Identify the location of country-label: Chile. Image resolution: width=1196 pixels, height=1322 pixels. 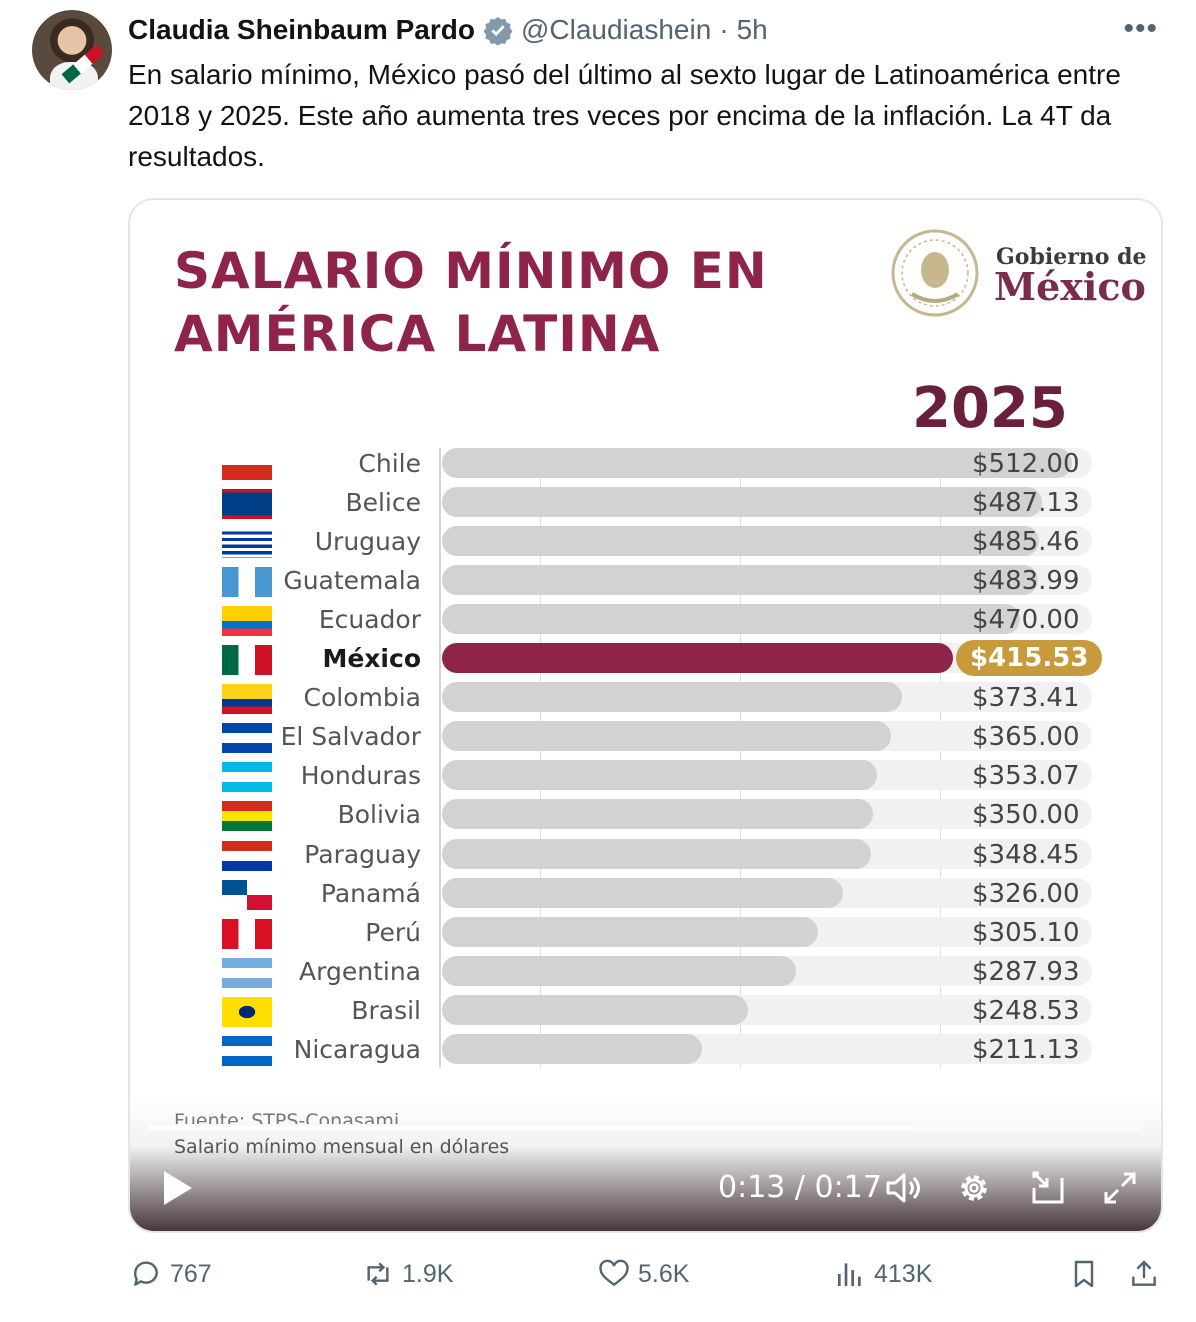
(389, 463).